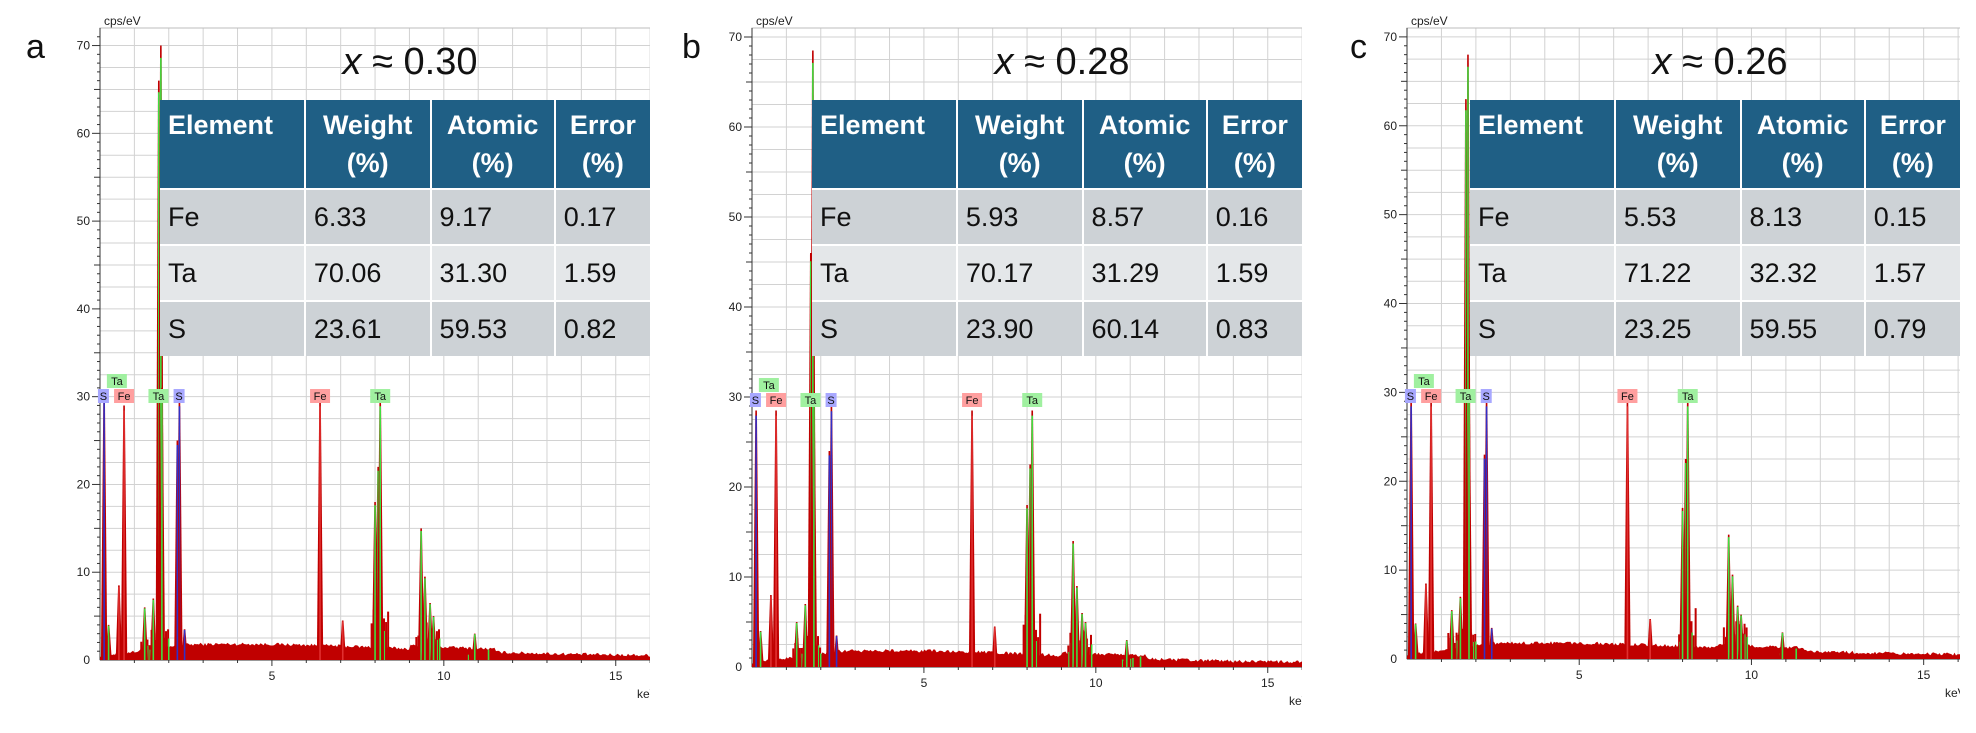 This screenshot has width=1976, height=733. I want to click on cell-weight: 71.22, so click(1678, 272).